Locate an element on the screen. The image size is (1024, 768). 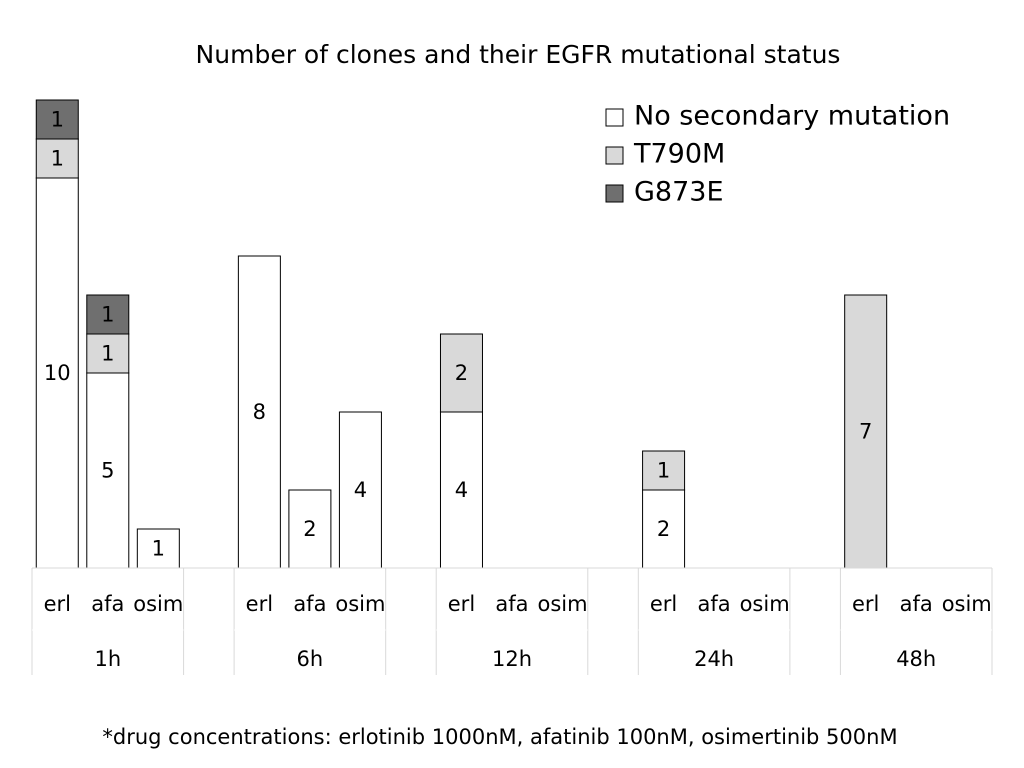
data-label: 10 is located at coordinates (57, 373).